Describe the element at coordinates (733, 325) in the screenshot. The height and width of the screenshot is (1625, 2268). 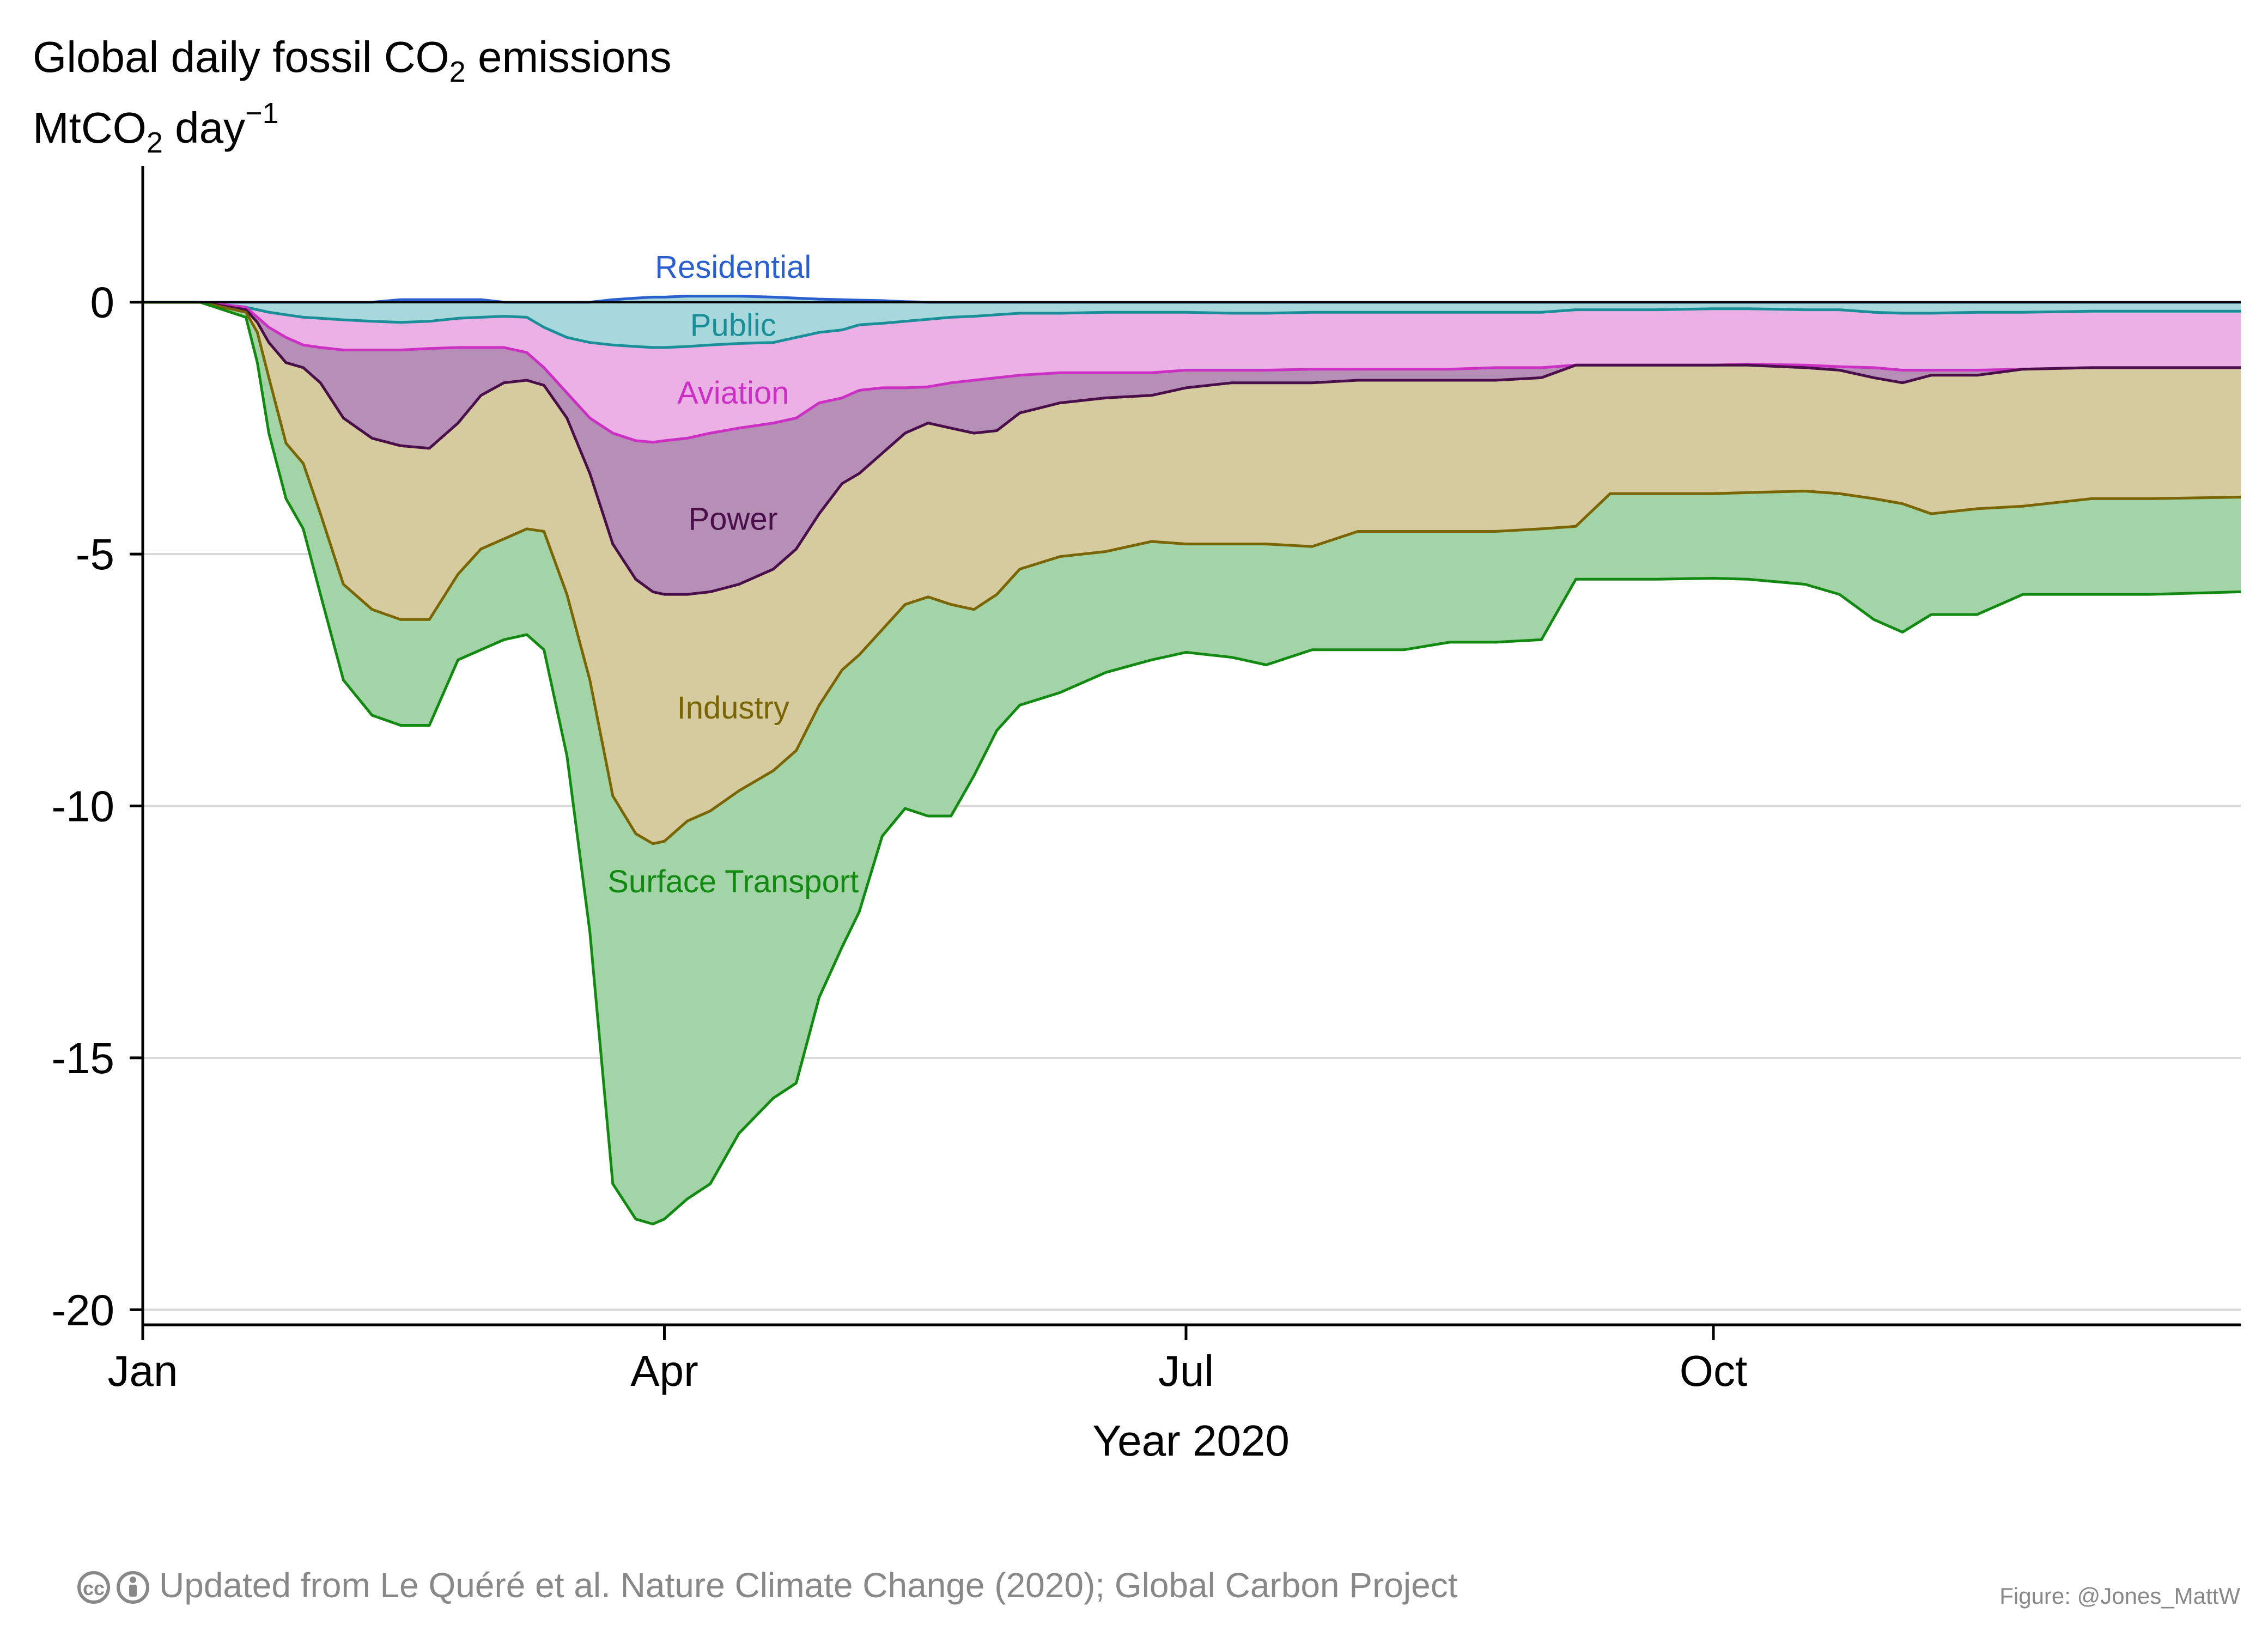
I see `series-label-public: Public` at that location.